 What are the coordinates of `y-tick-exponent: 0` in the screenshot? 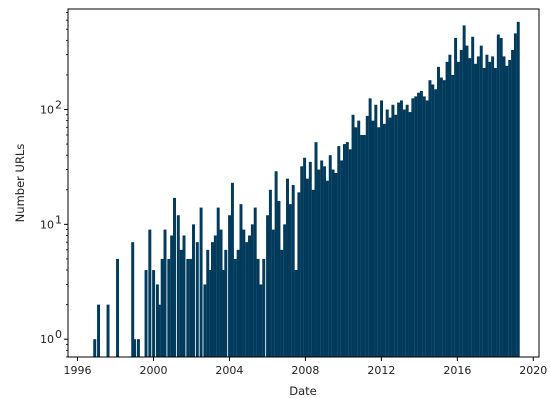 It's located at (58, 334).